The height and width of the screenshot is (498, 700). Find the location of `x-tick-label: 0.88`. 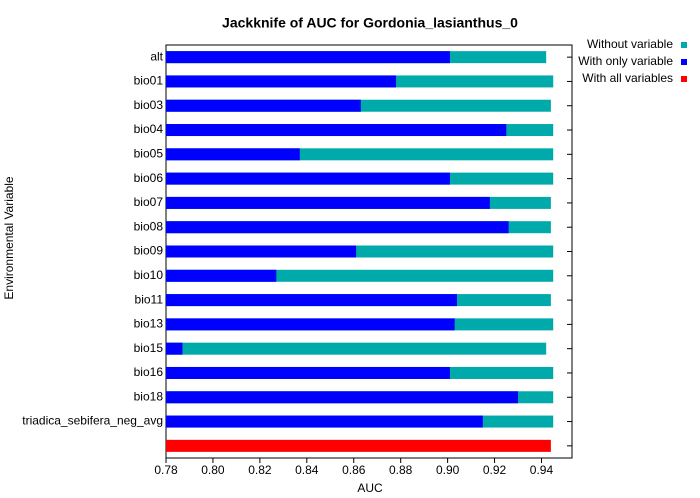

x-tick-label: 0.88 is located at coordinates (401, 470).